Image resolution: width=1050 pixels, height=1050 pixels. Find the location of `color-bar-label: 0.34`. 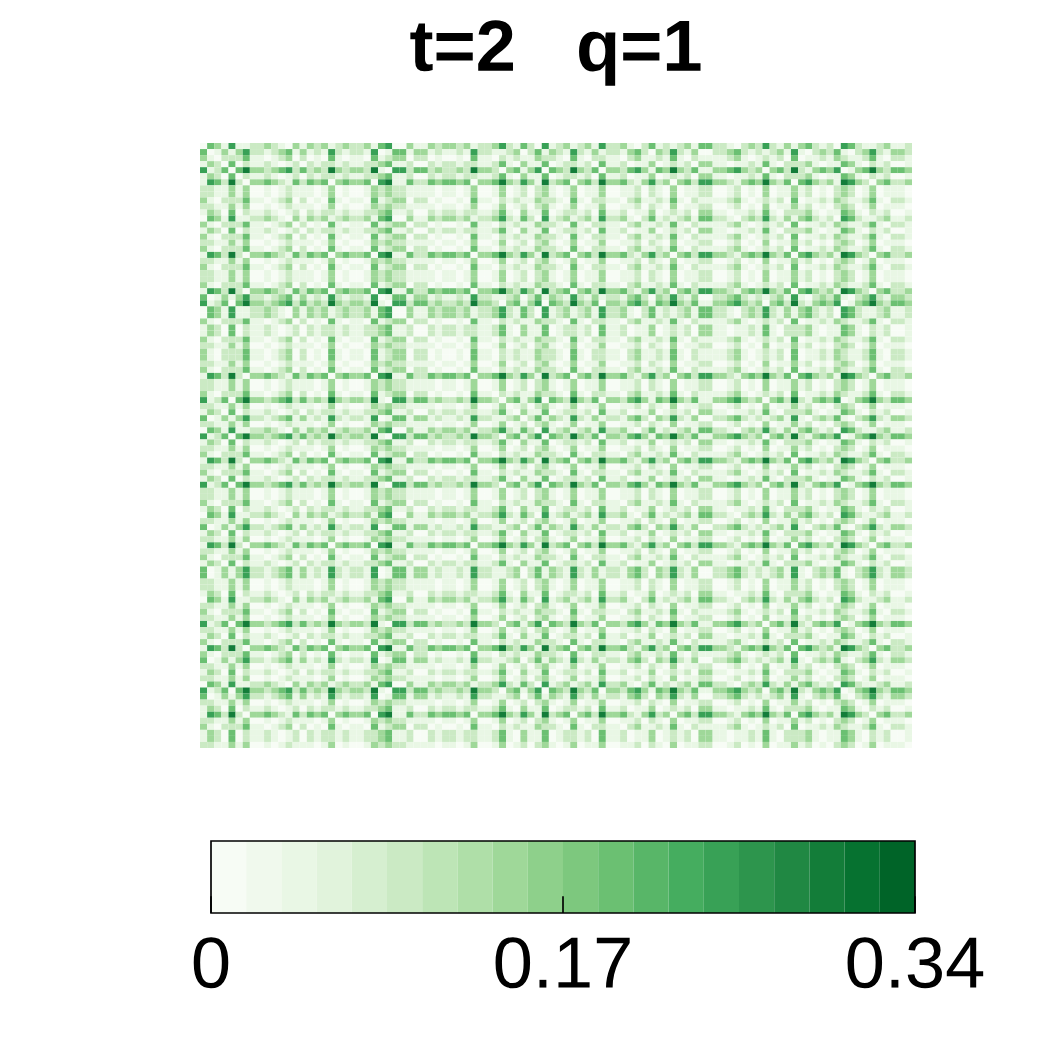

color-bar-label: 0.34 is located at coordinates (915, 963).